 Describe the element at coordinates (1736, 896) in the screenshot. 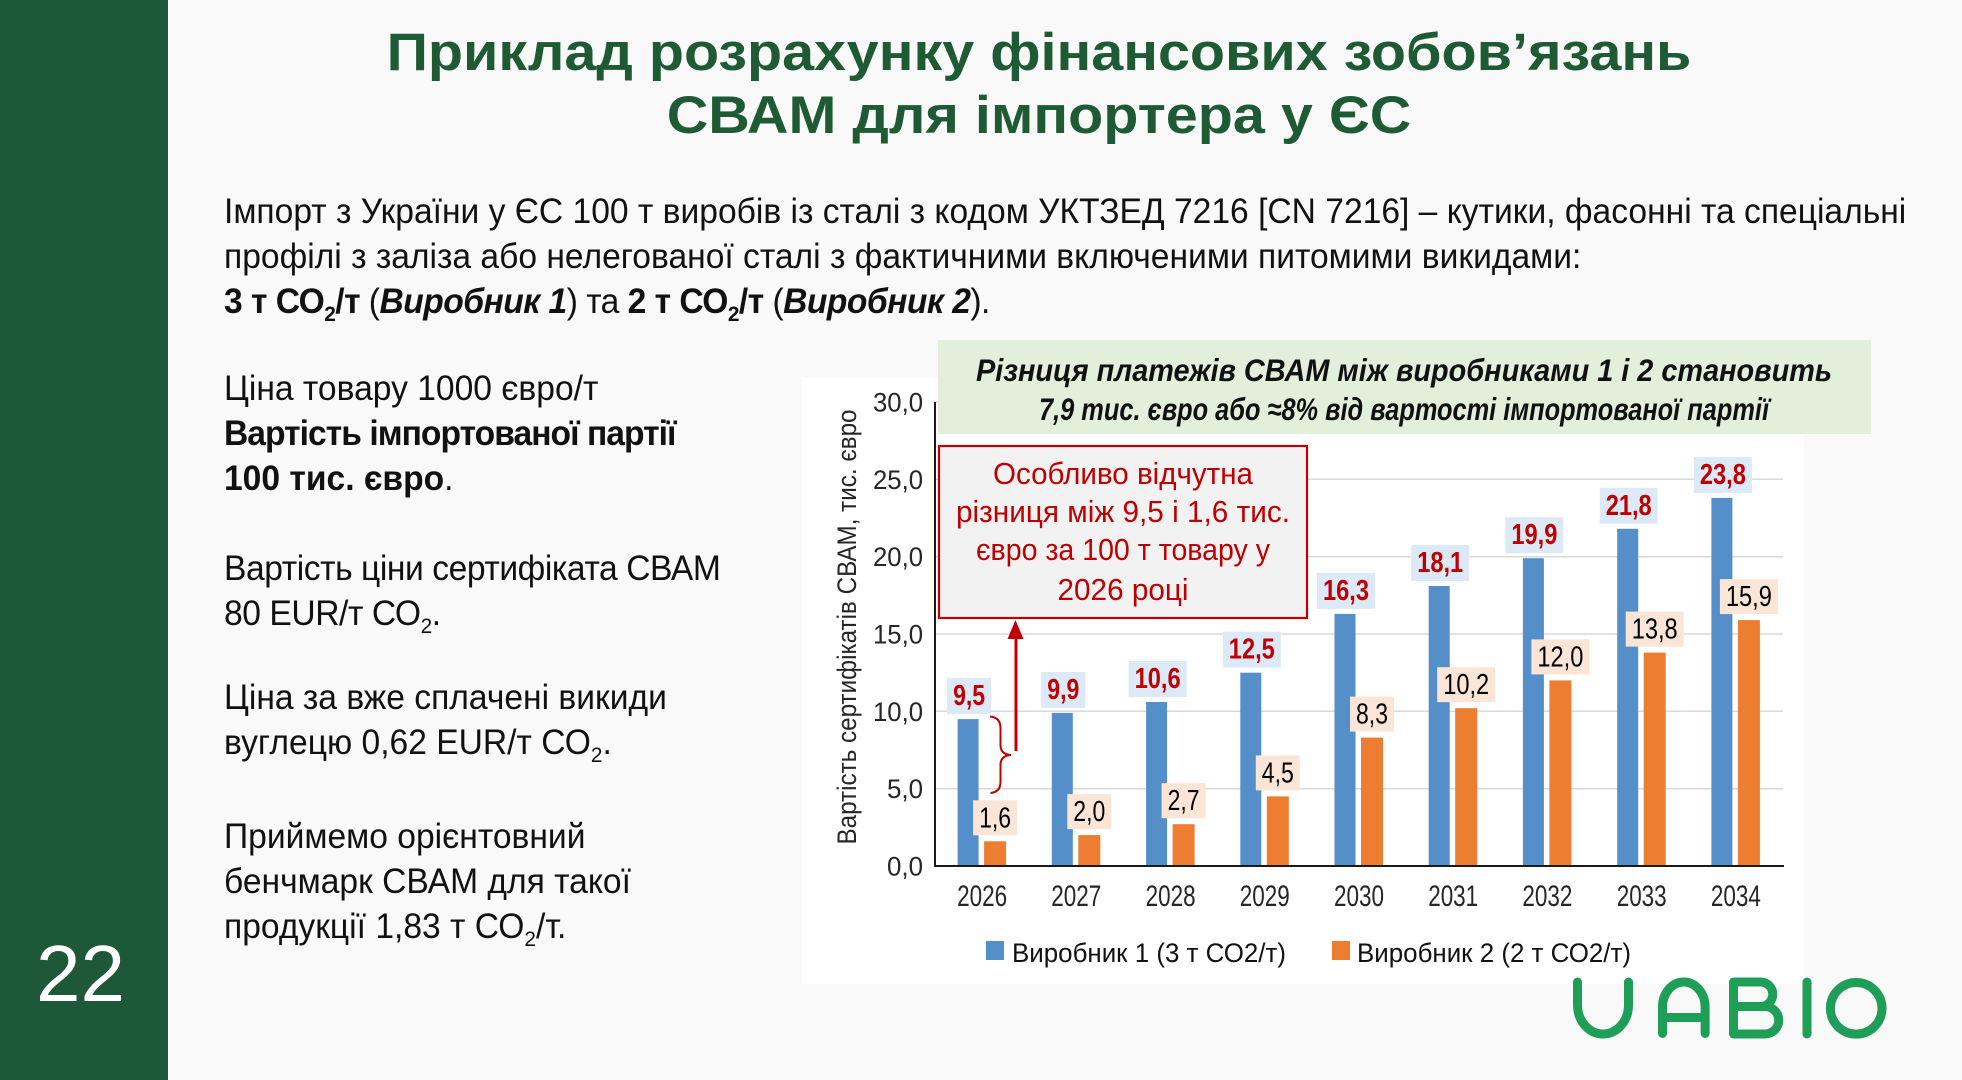

I see `svg-text: 2034` at that location.